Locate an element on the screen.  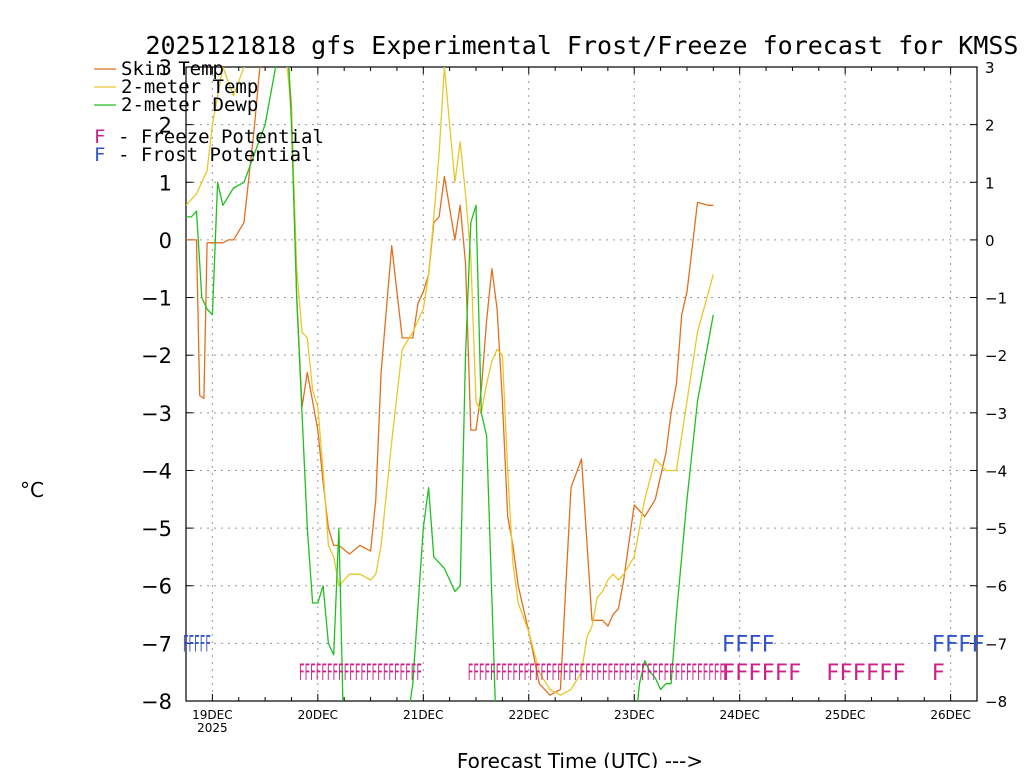
y-tick-label-right: −4 is located at coordinates (996, 471).